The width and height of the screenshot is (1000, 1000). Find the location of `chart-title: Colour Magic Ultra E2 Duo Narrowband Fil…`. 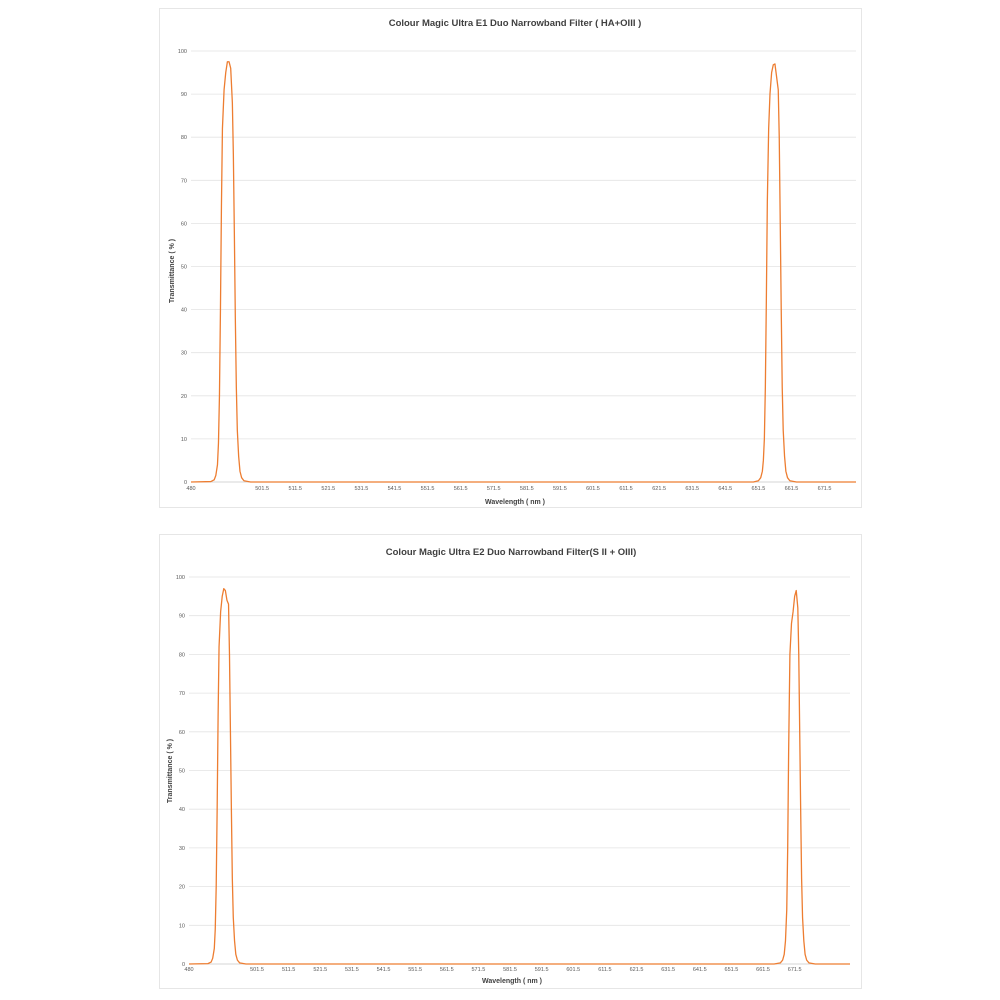

chart-title: Colour Magic Ultra E2 Duo Narrowband Fil… is located at coordinates (511, 552).